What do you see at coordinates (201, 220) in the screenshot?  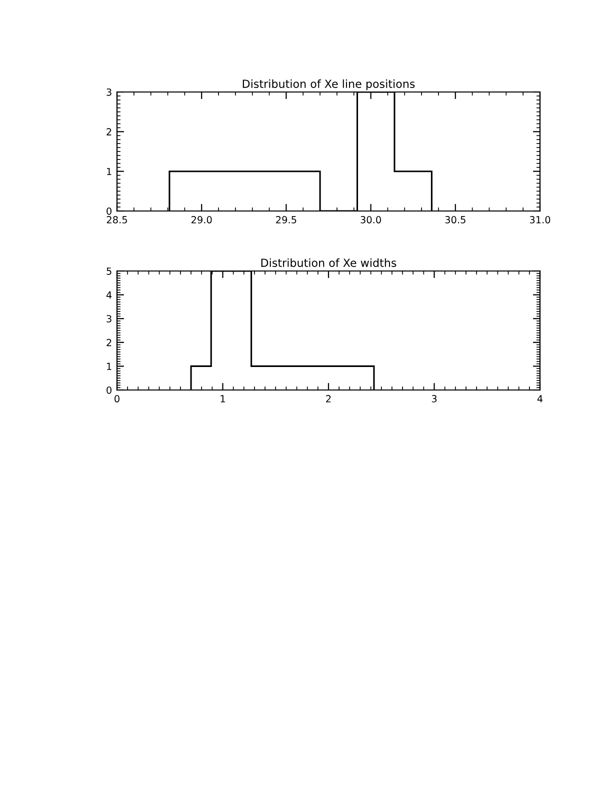 I see `x-tick-label: 29.0` at bounding box center [201, 220].